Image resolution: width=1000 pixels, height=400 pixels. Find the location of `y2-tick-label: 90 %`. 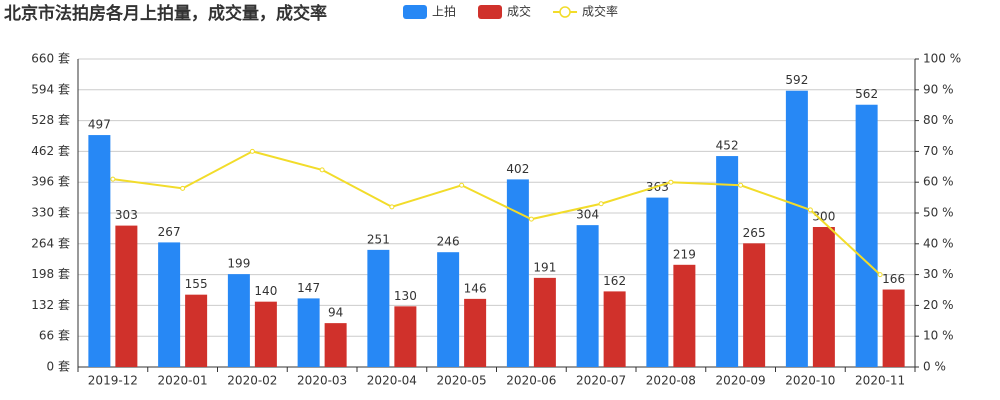

y2-tick-label: 90 % is located at coordinates (938, 89).